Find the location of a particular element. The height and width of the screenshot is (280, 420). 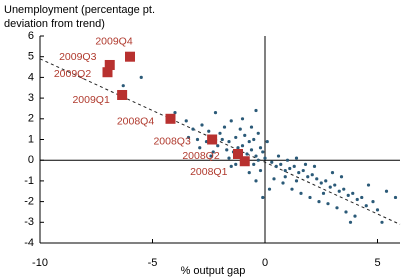

y-tick-label: 1 is located at coordinates (31, 139).